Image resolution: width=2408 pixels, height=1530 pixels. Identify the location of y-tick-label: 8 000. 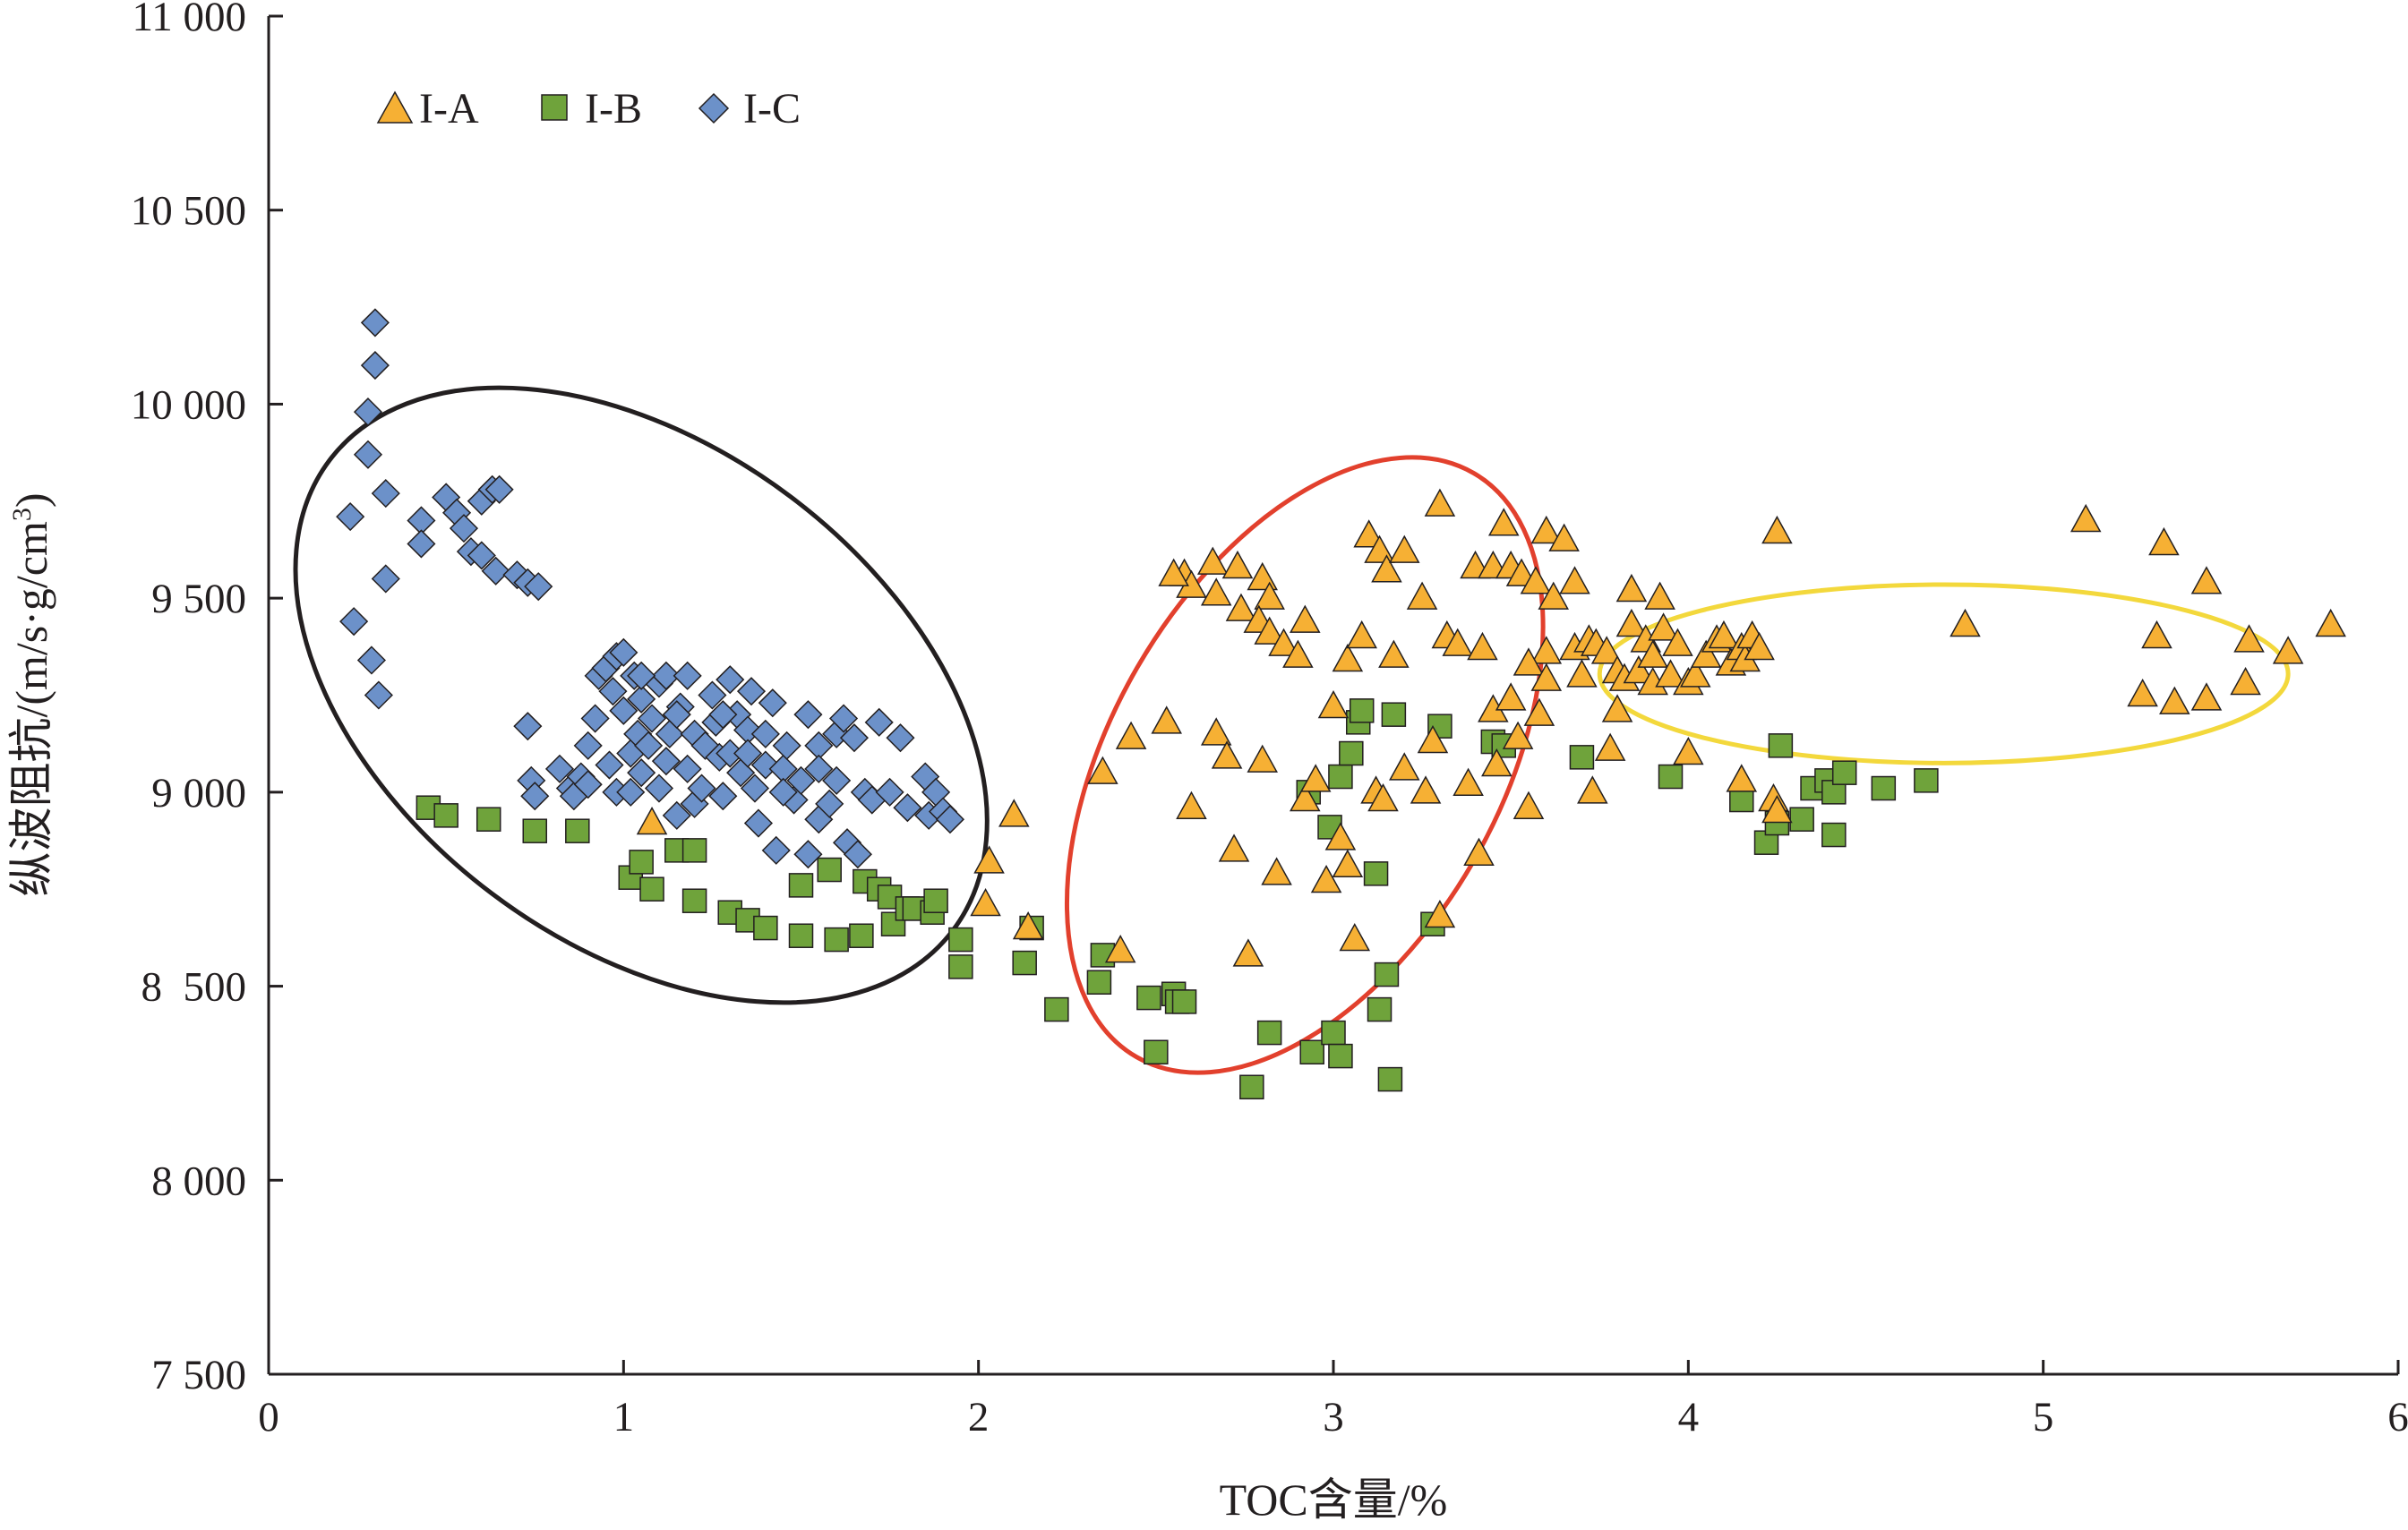
(198, 1181).